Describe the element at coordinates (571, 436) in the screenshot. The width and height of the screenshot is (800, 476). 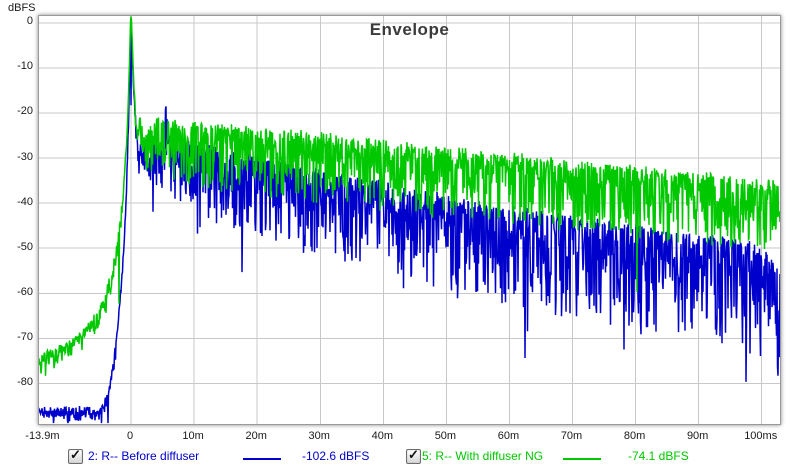
I see `x-tick-label: 70m` at that location.